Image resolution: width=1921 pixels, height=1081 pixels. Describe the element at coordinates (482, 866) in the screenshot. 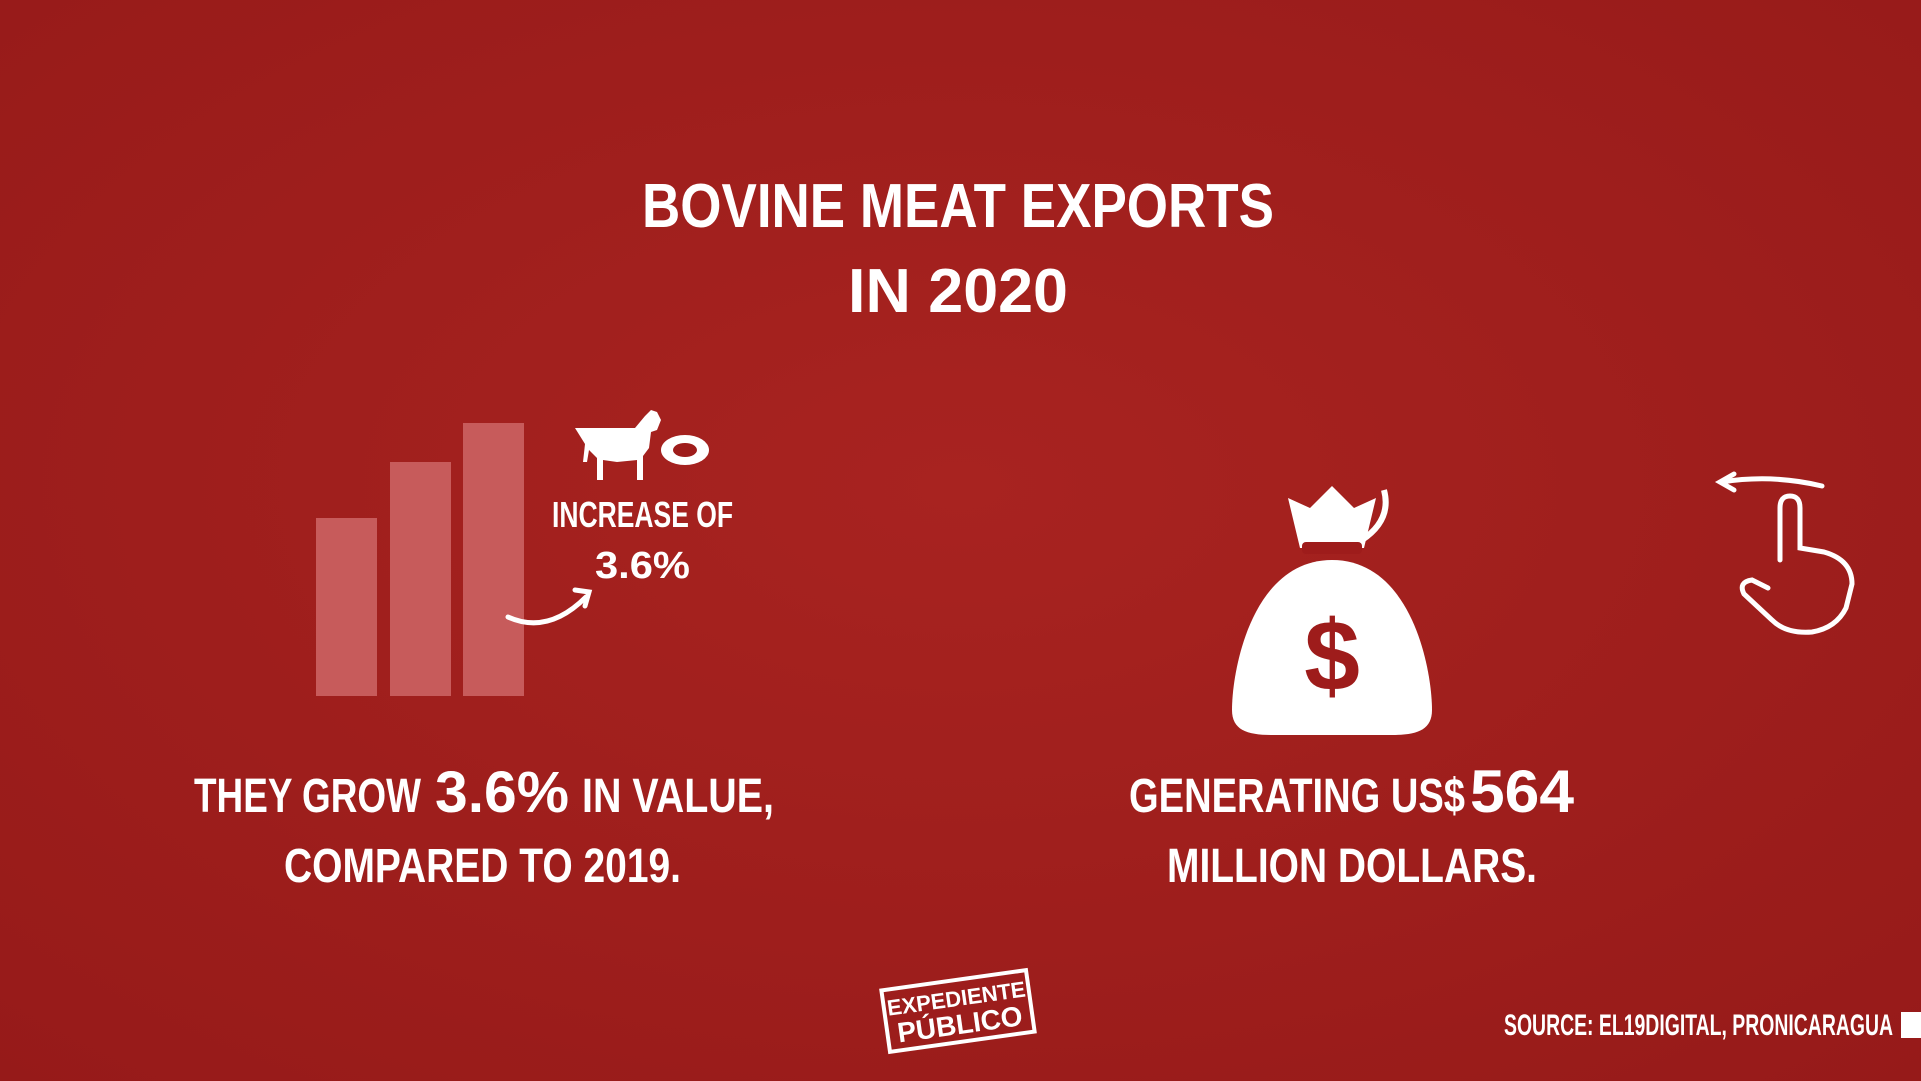

I see `left-text: COMPARED TO 2019.` at that location.